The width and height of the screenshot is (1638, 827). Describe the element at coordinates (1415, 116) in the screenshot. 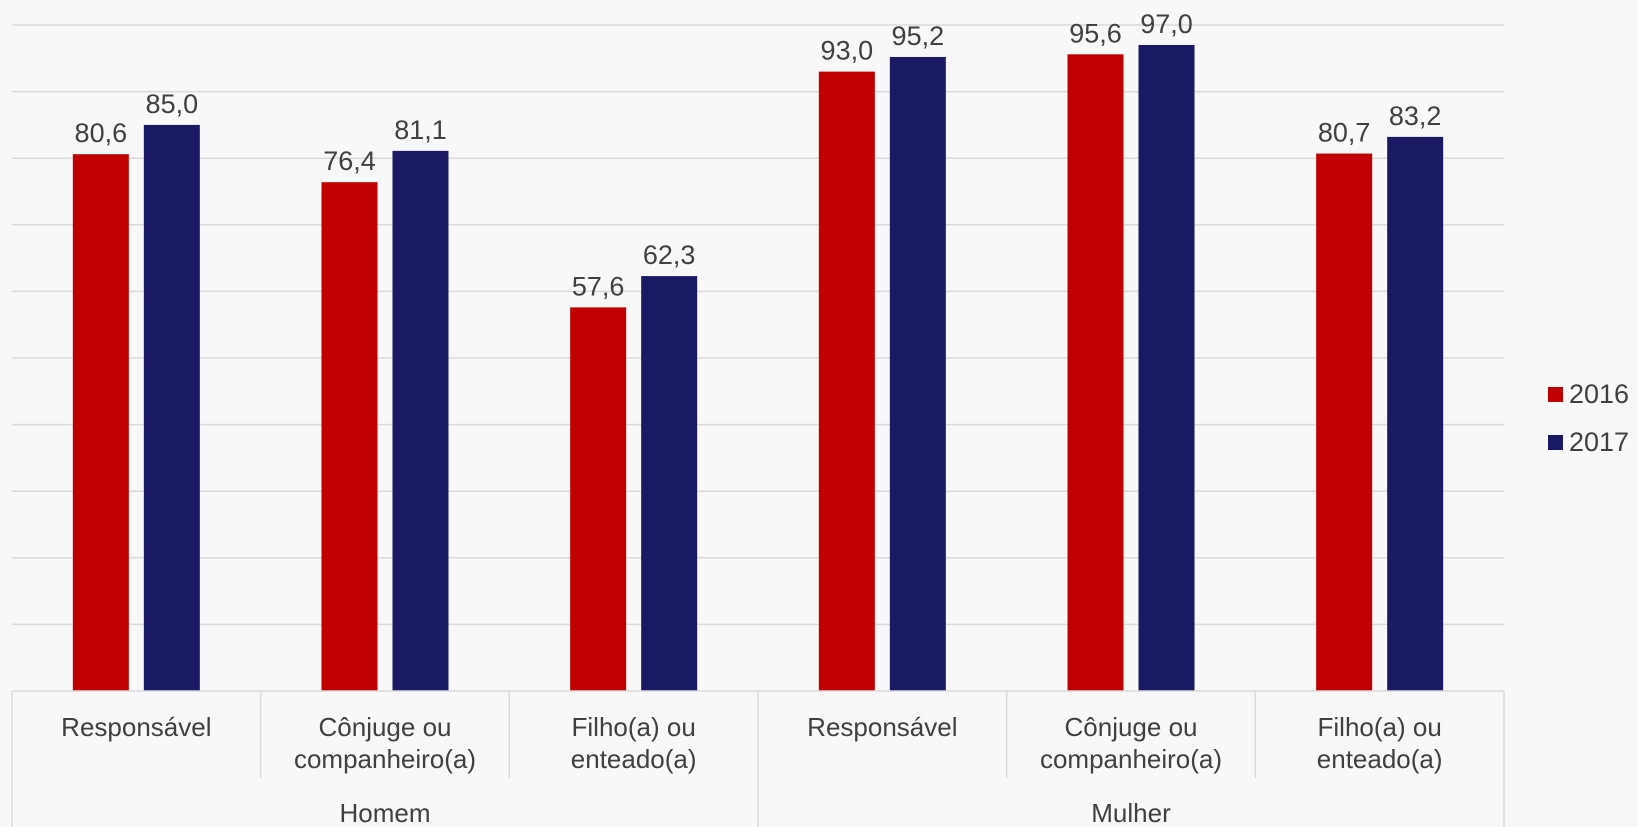

I see `data-label-2017-5: 83,2` at that location.